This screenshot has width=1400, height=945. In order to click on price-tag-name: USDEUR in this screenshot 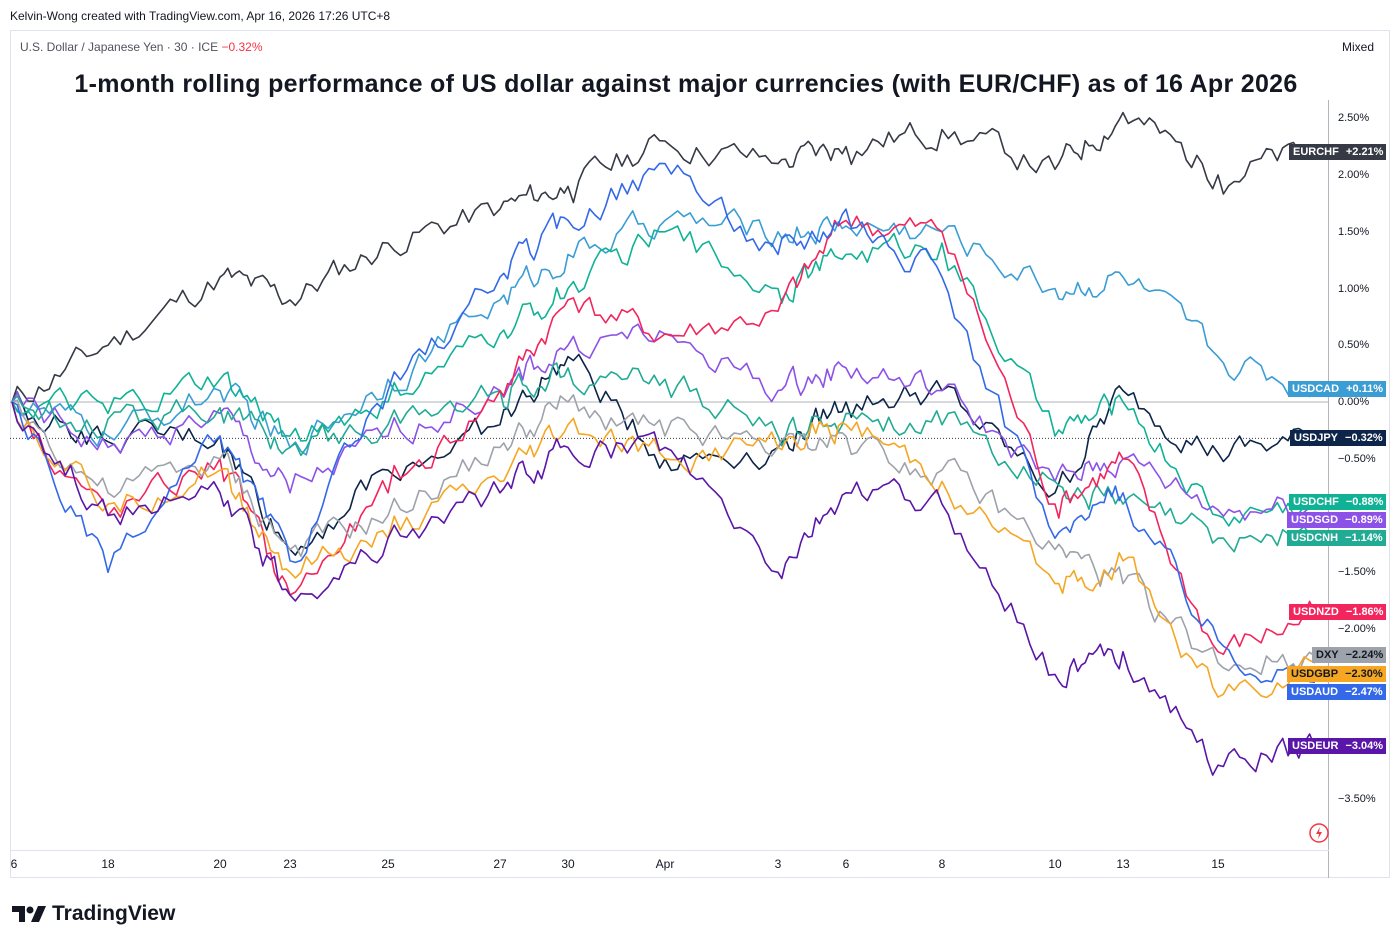, I will do `click(1315, 746)`.